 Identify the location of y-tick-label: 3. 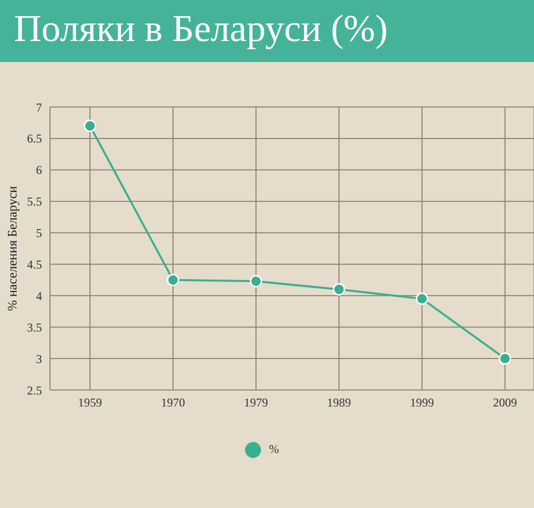
(39, 359).